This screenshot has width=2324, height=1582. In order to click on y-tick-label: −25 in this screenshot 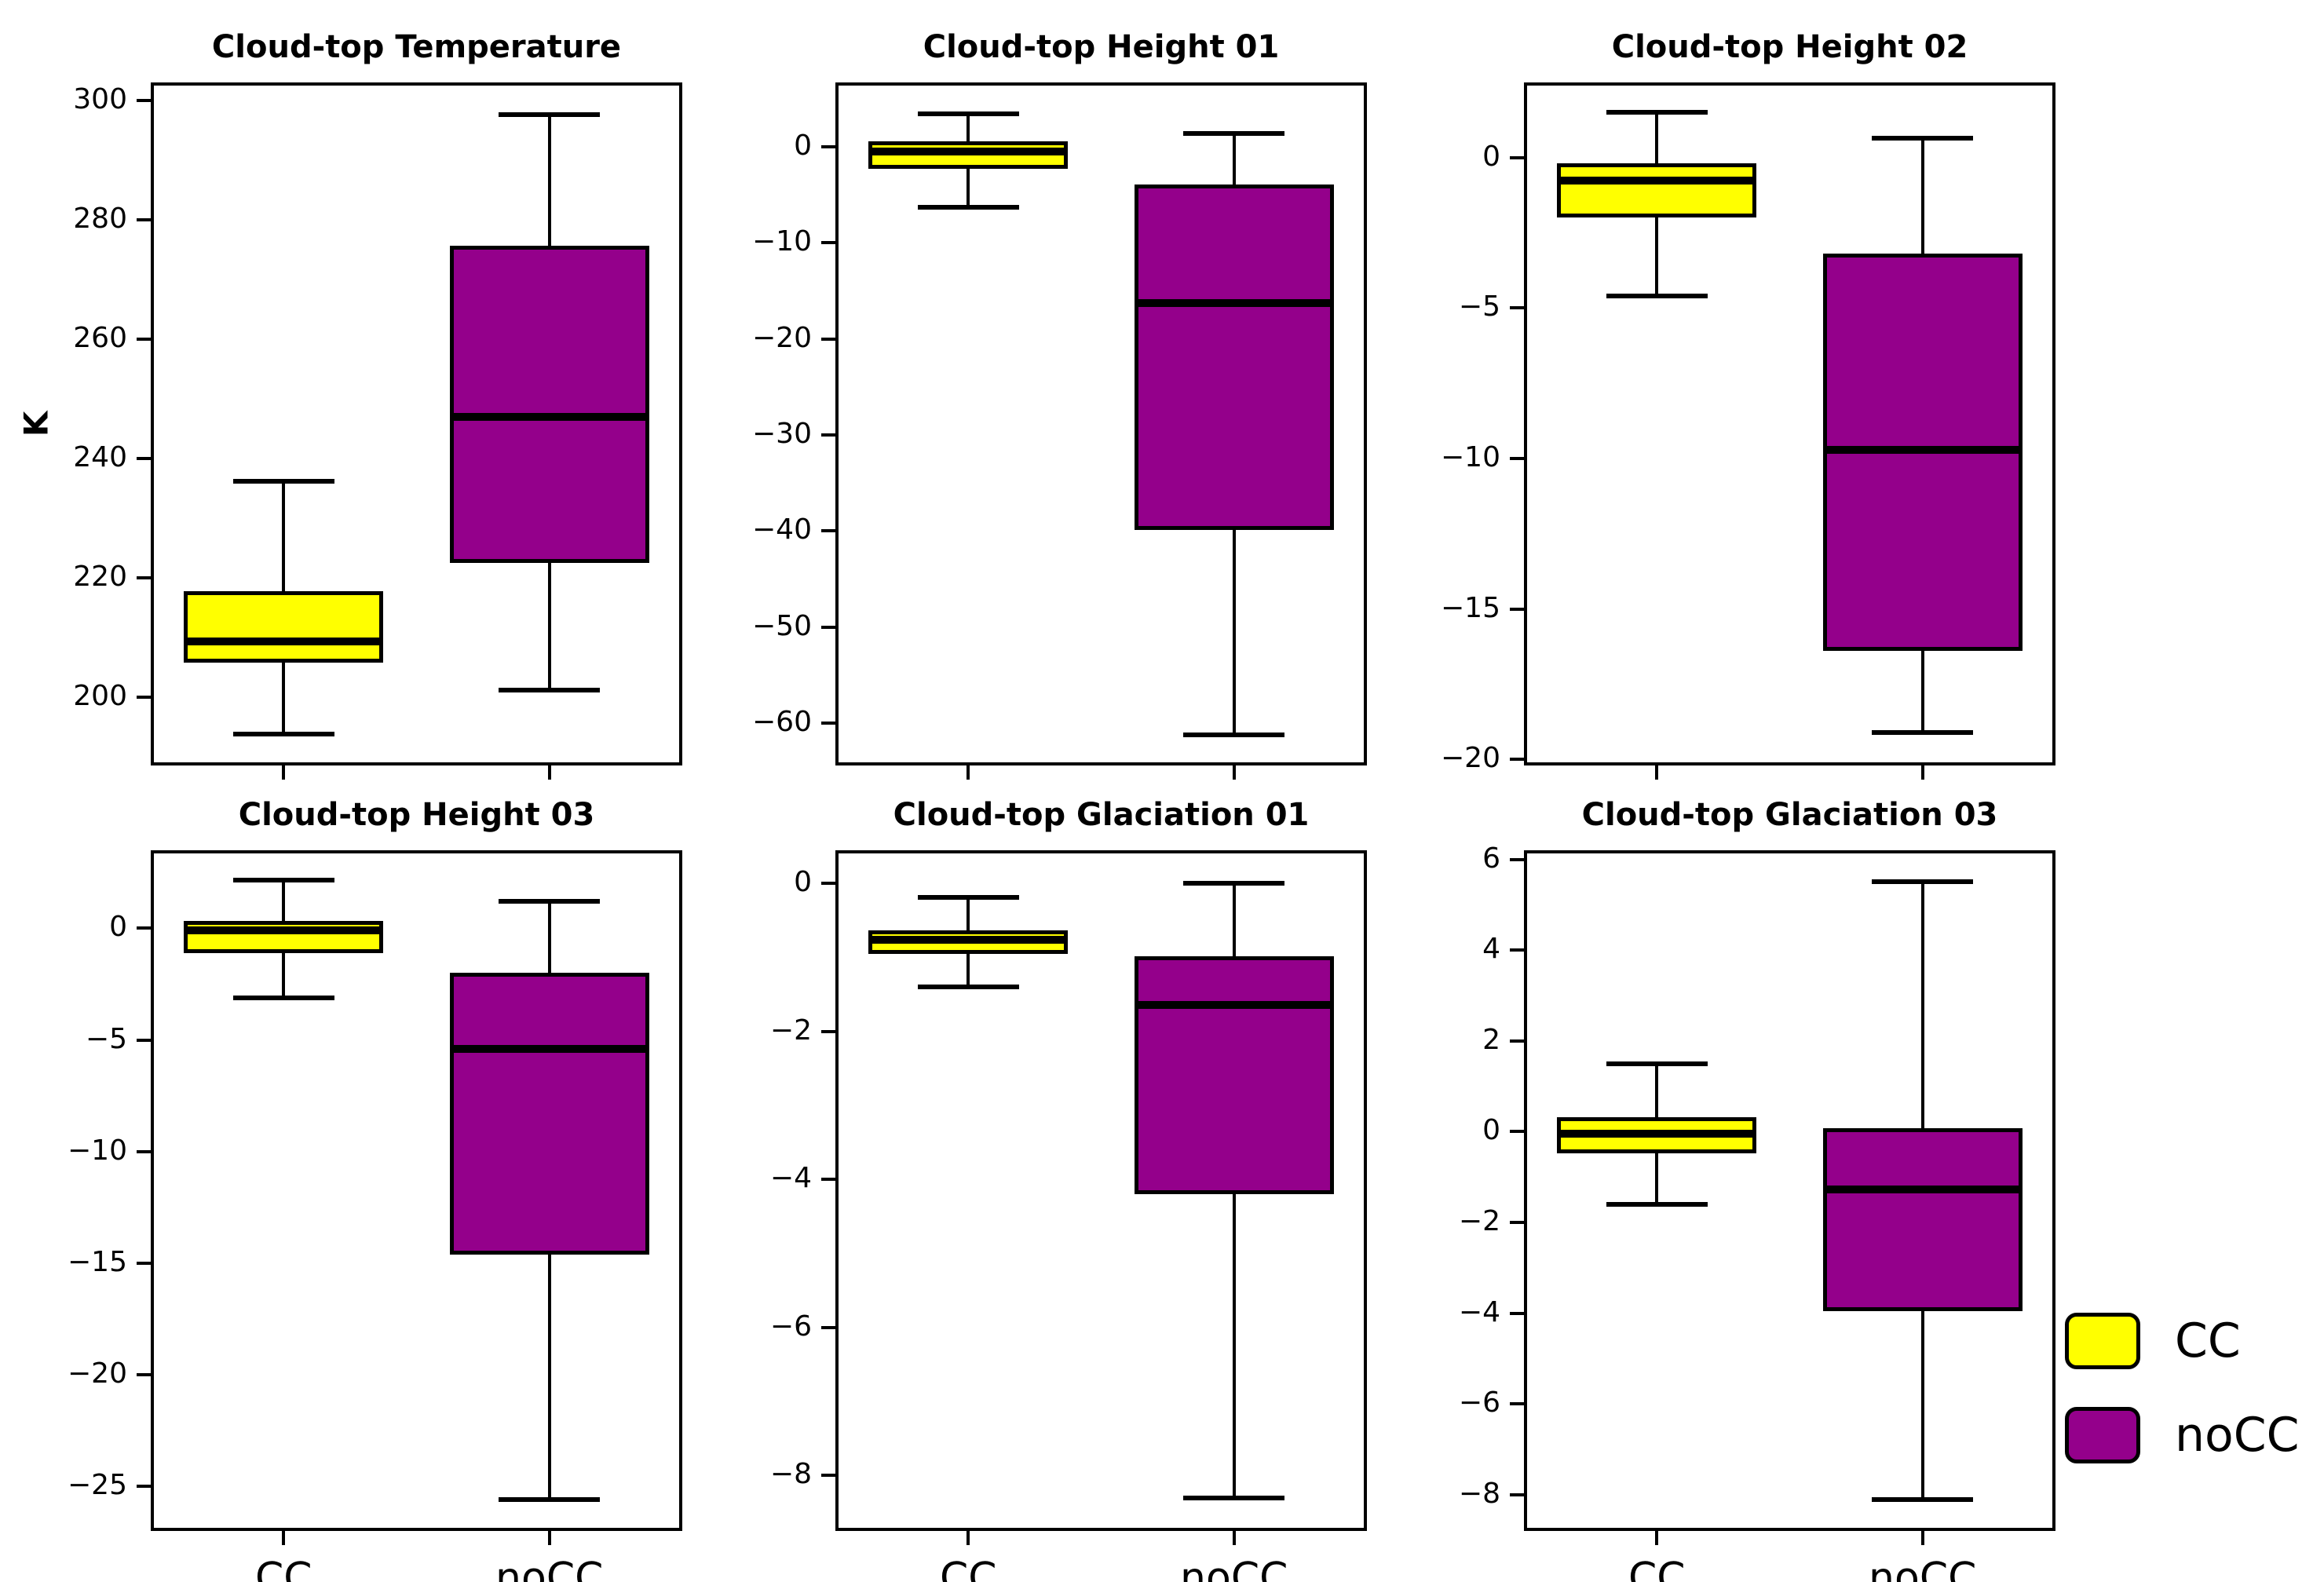, I will do `click(97, 1485)`.